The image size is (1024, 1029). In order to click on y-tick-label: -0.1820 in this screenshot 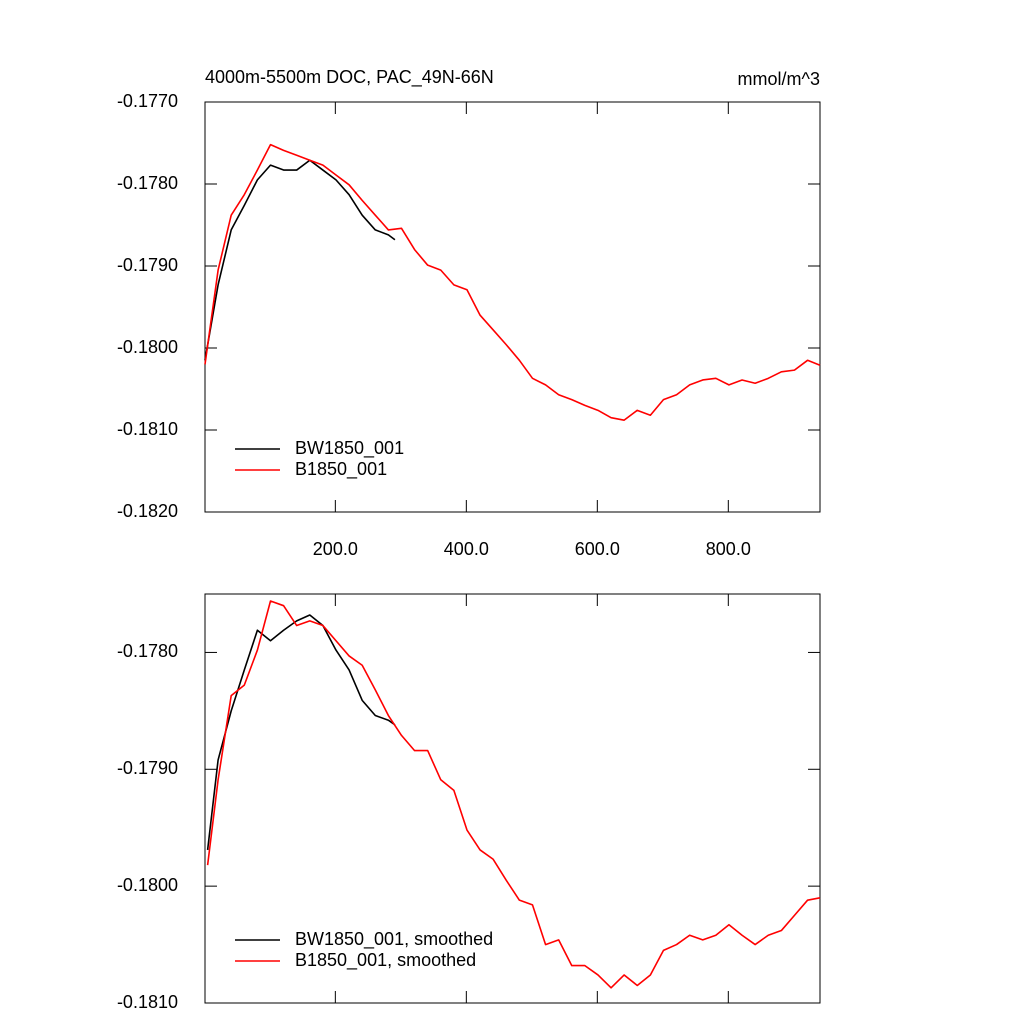, I will do `click(147, 511)`.